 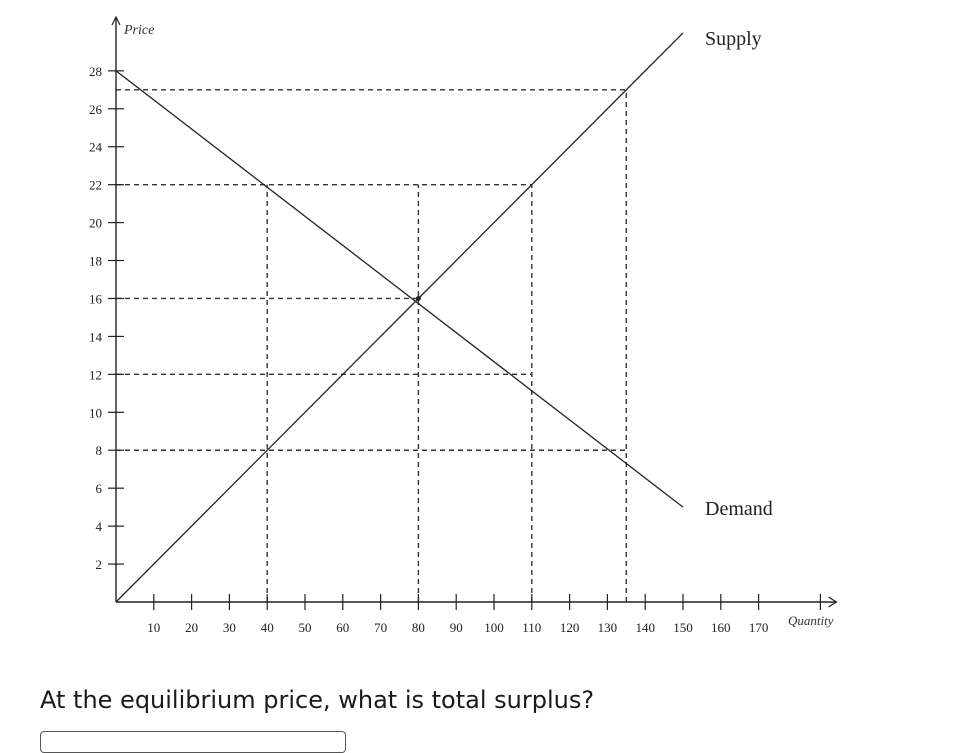 I want to click on x-tick-label-20: 20, so click(x=191, y=627).